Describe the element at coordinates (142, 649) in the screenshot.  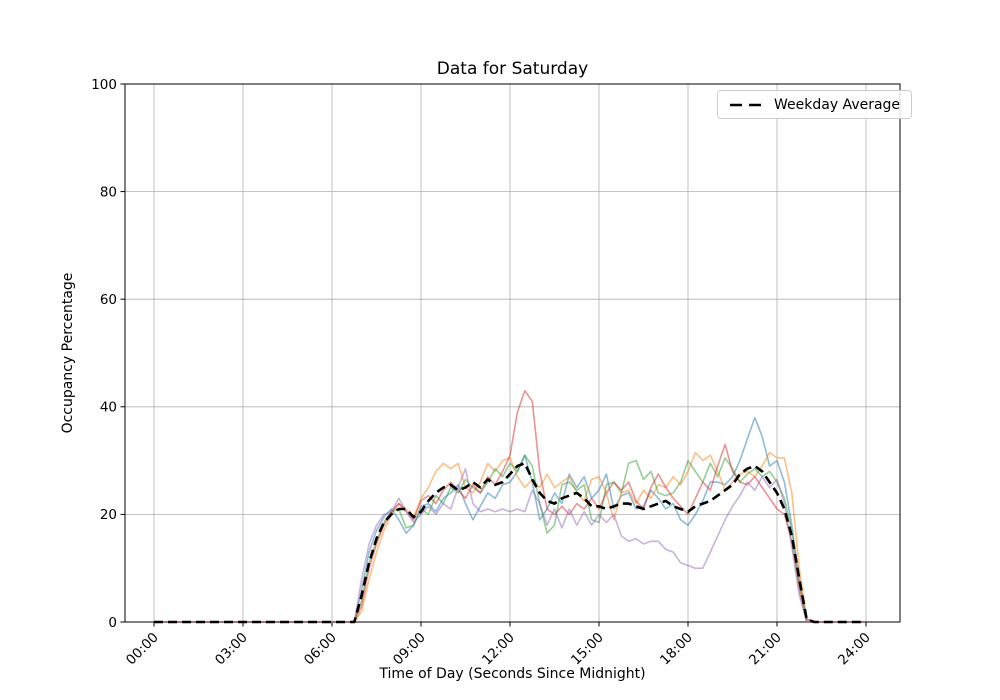
I see `x-tick-label: 00:00` at that location.